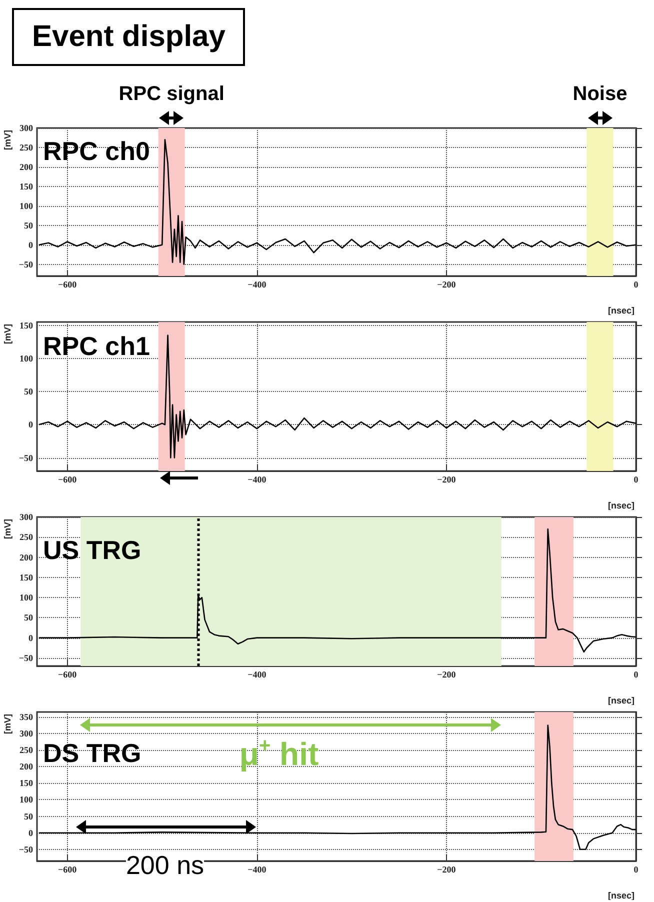  I want to click on annotation: 200 ns, so click(165, 865).